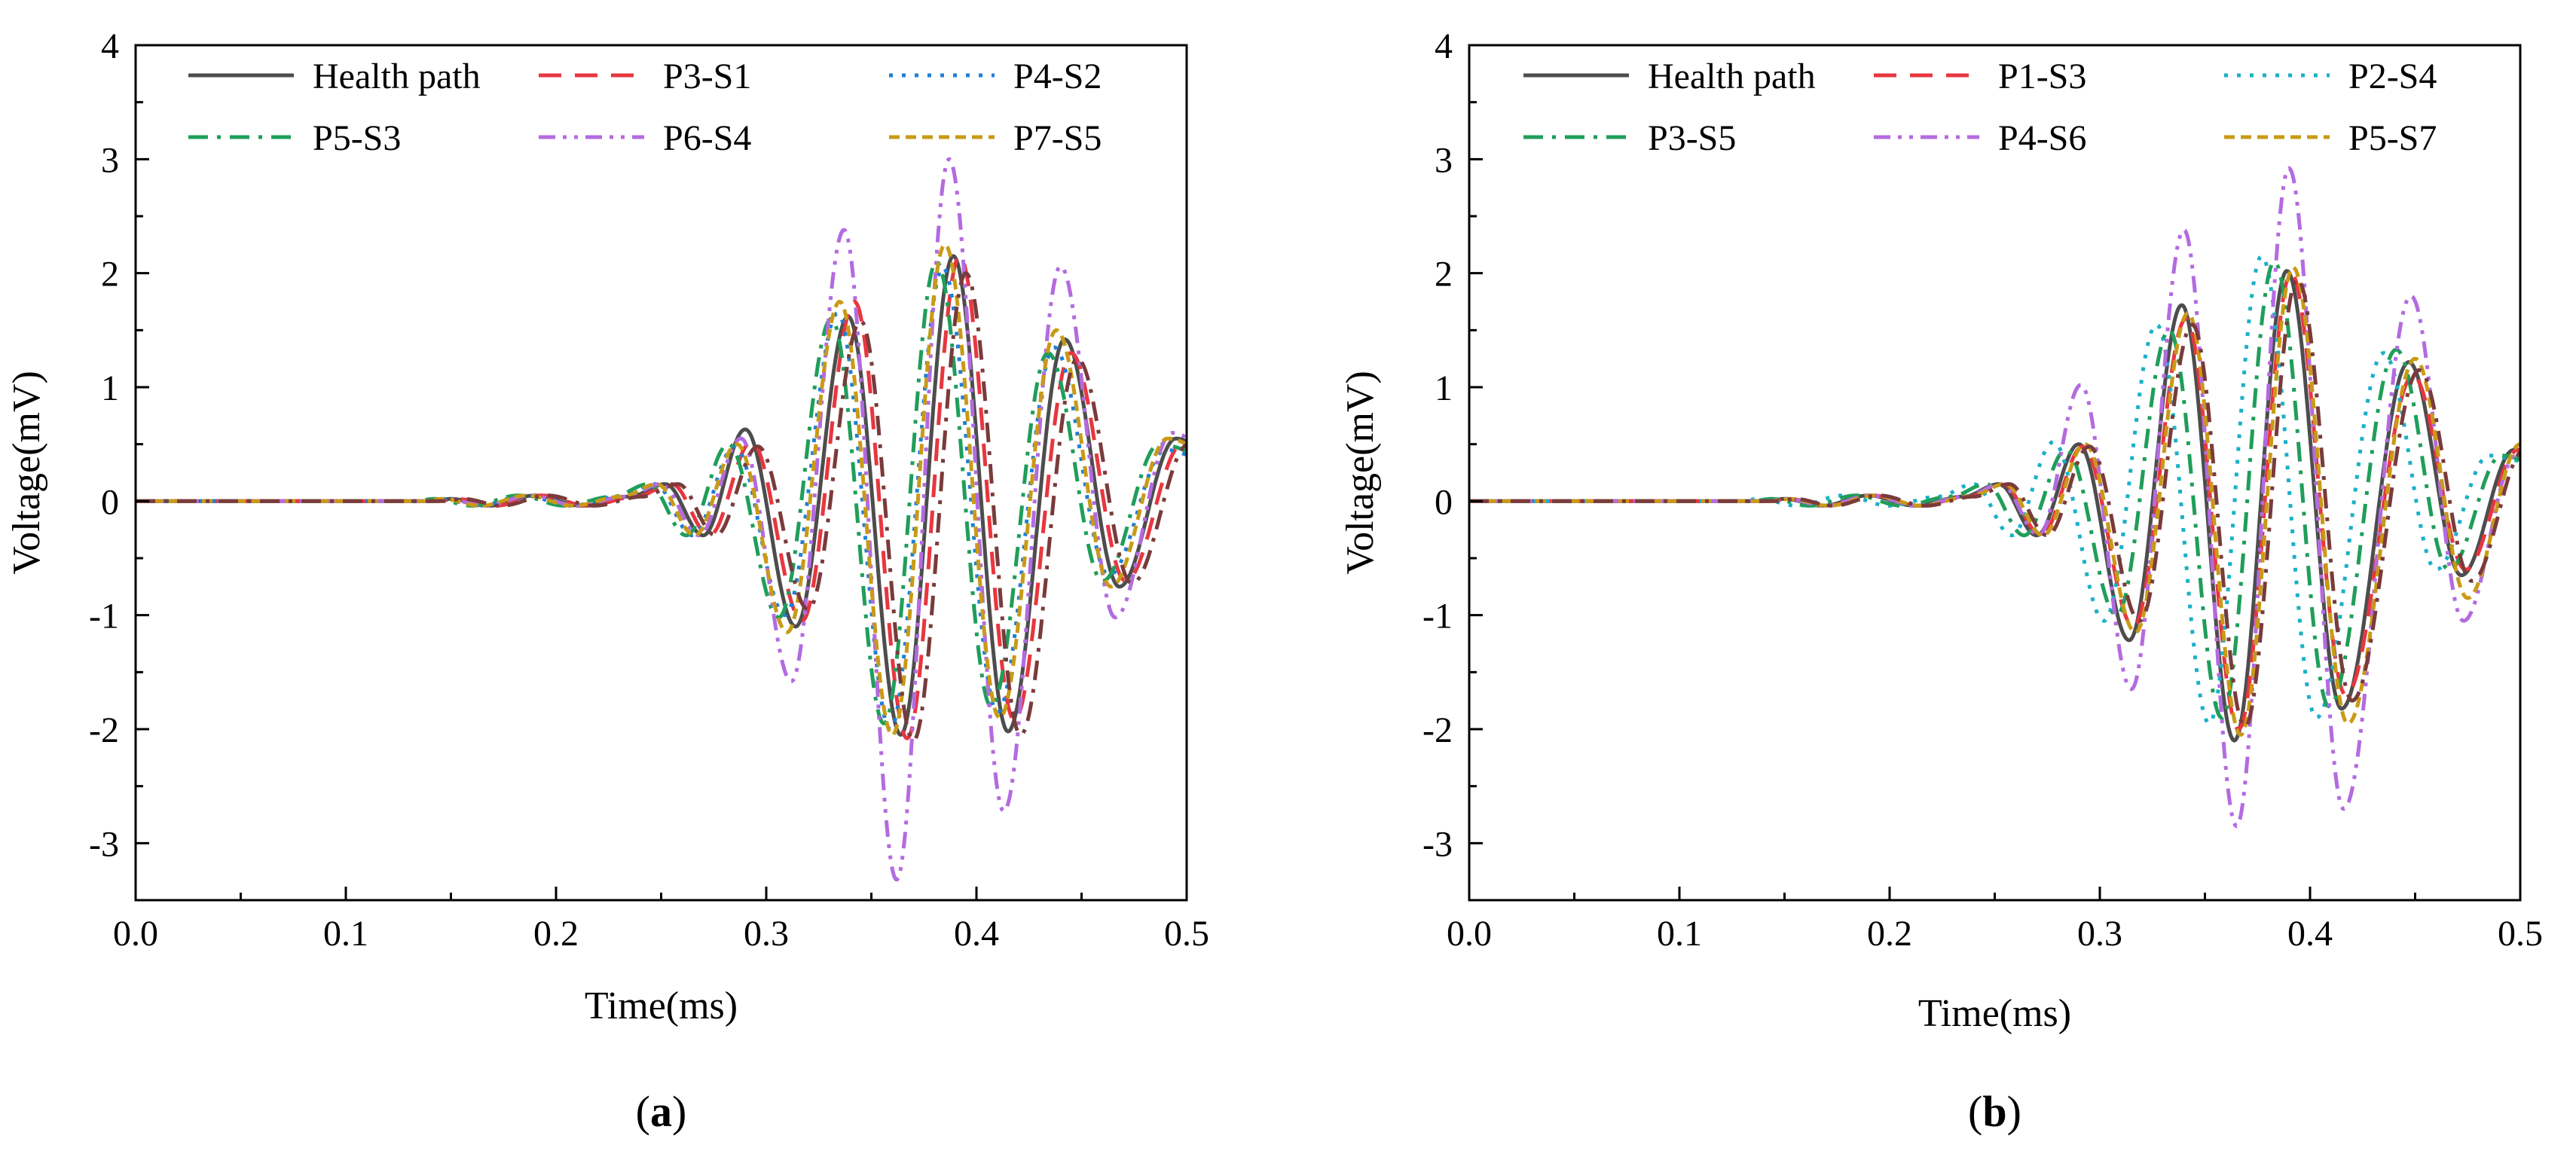 The width and height of the screenshot is (2576, 1151). I want to click on legend-label: P5-S7, so click(2392, 138).